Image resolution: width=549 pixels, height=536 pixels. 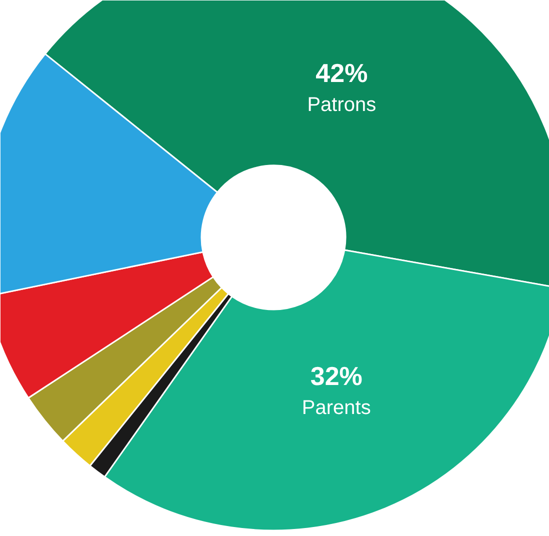 What do you see at coordinates (341, 105) in the screenshot?
I see `slice-label: Patrons` at bounding box center [341, 105].